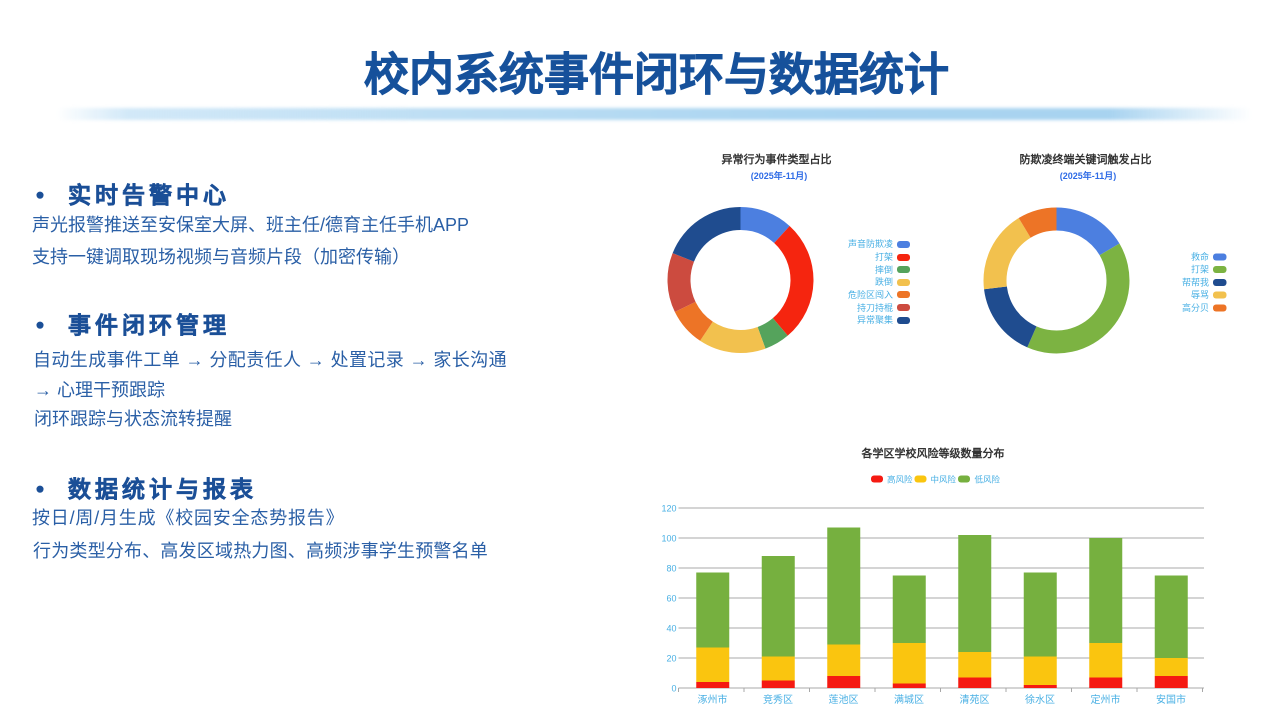  Describe the element at coordinates (671, 659) in the screenshot. I see `svg-text: 20` at that location.